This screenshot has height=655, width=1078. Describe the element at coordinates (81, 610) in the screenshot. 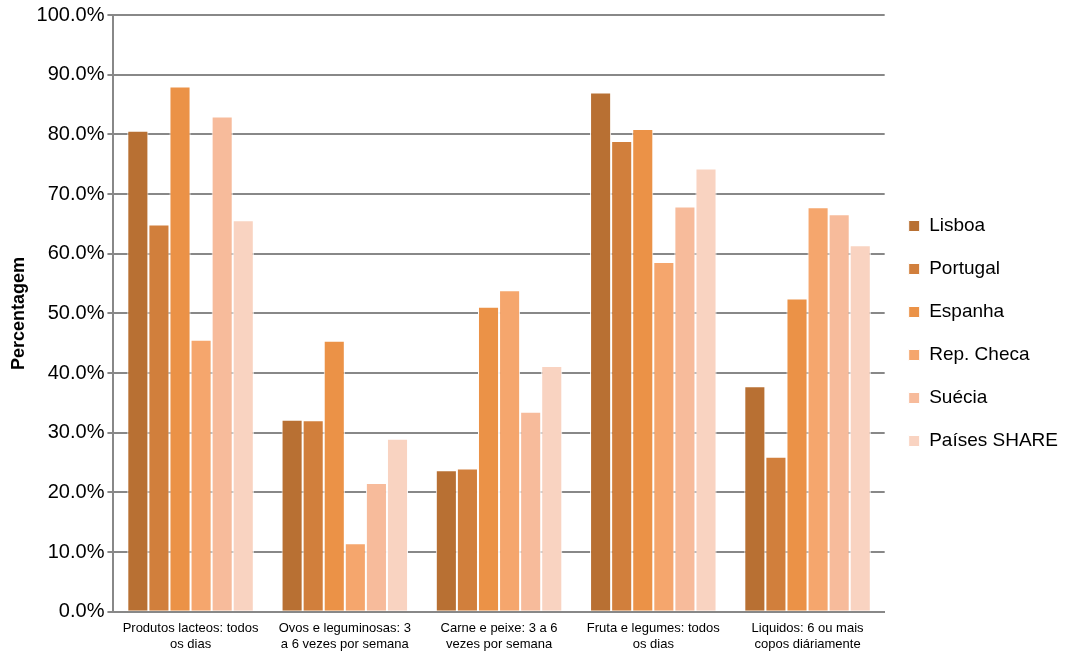

I see `y-tick-label: 0.0%` at that location.